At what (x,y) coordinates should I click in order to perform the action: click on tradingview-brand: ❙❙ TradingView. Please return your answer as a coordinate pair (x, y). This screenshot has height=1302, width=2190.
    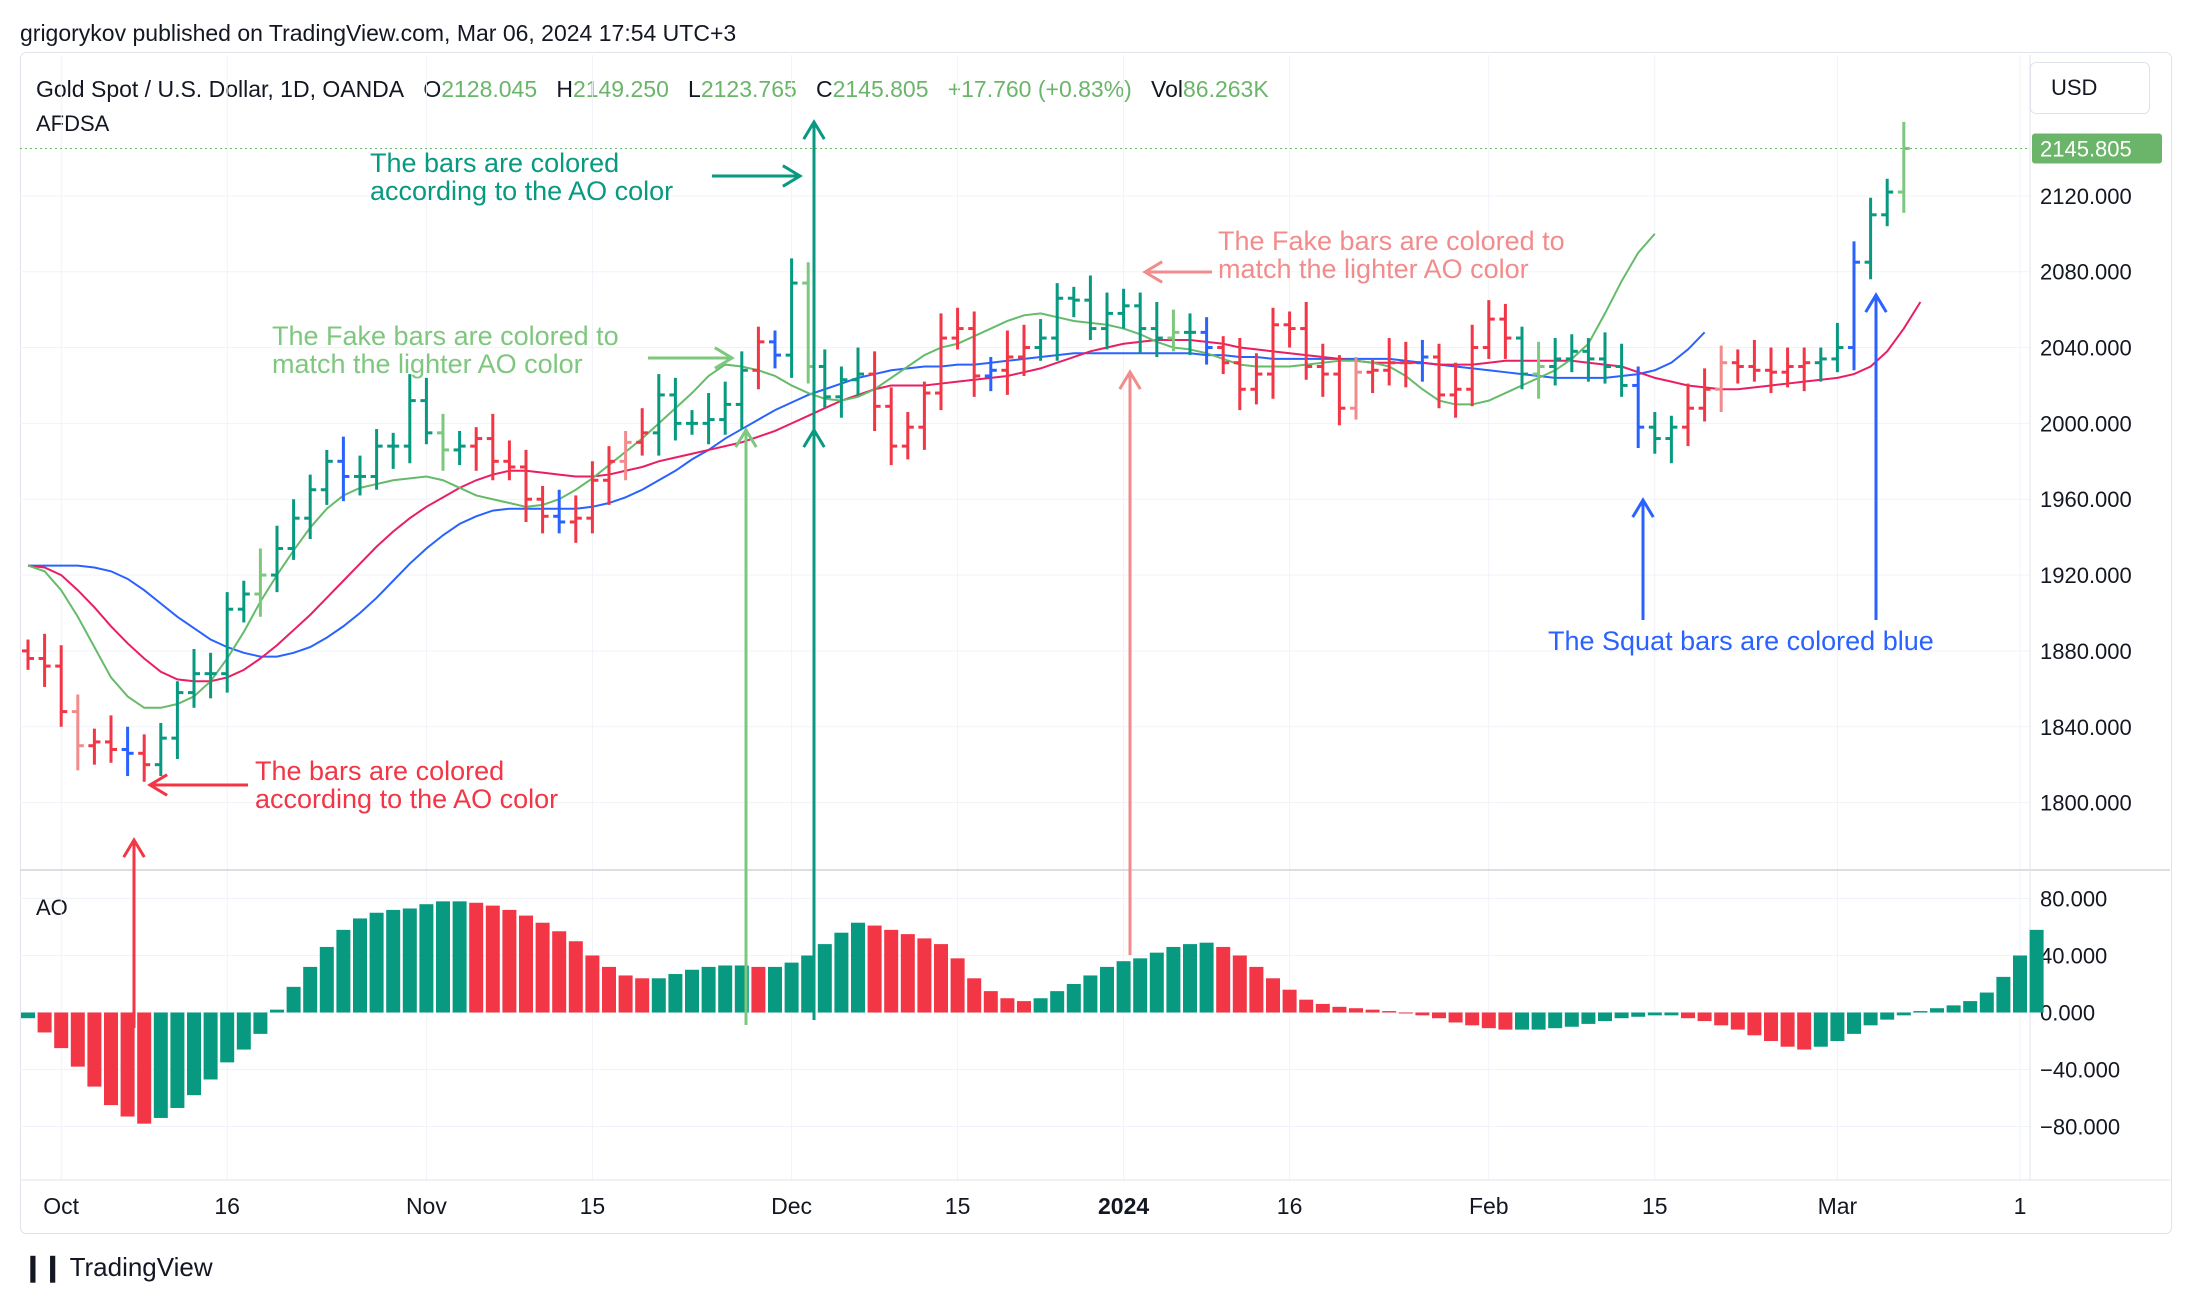
    Looking at the image, I should click on (117, 1267).